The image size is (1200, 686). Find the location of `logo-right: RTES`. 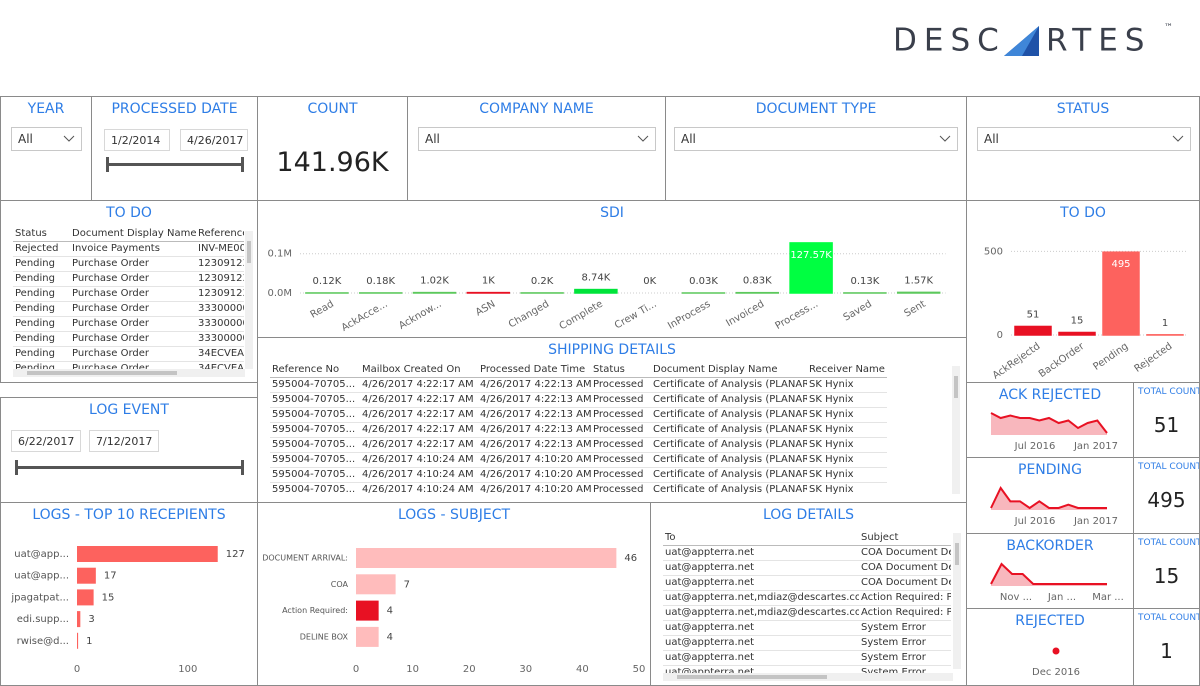

logo-right: RTES is located at coordinates (1099, 41).